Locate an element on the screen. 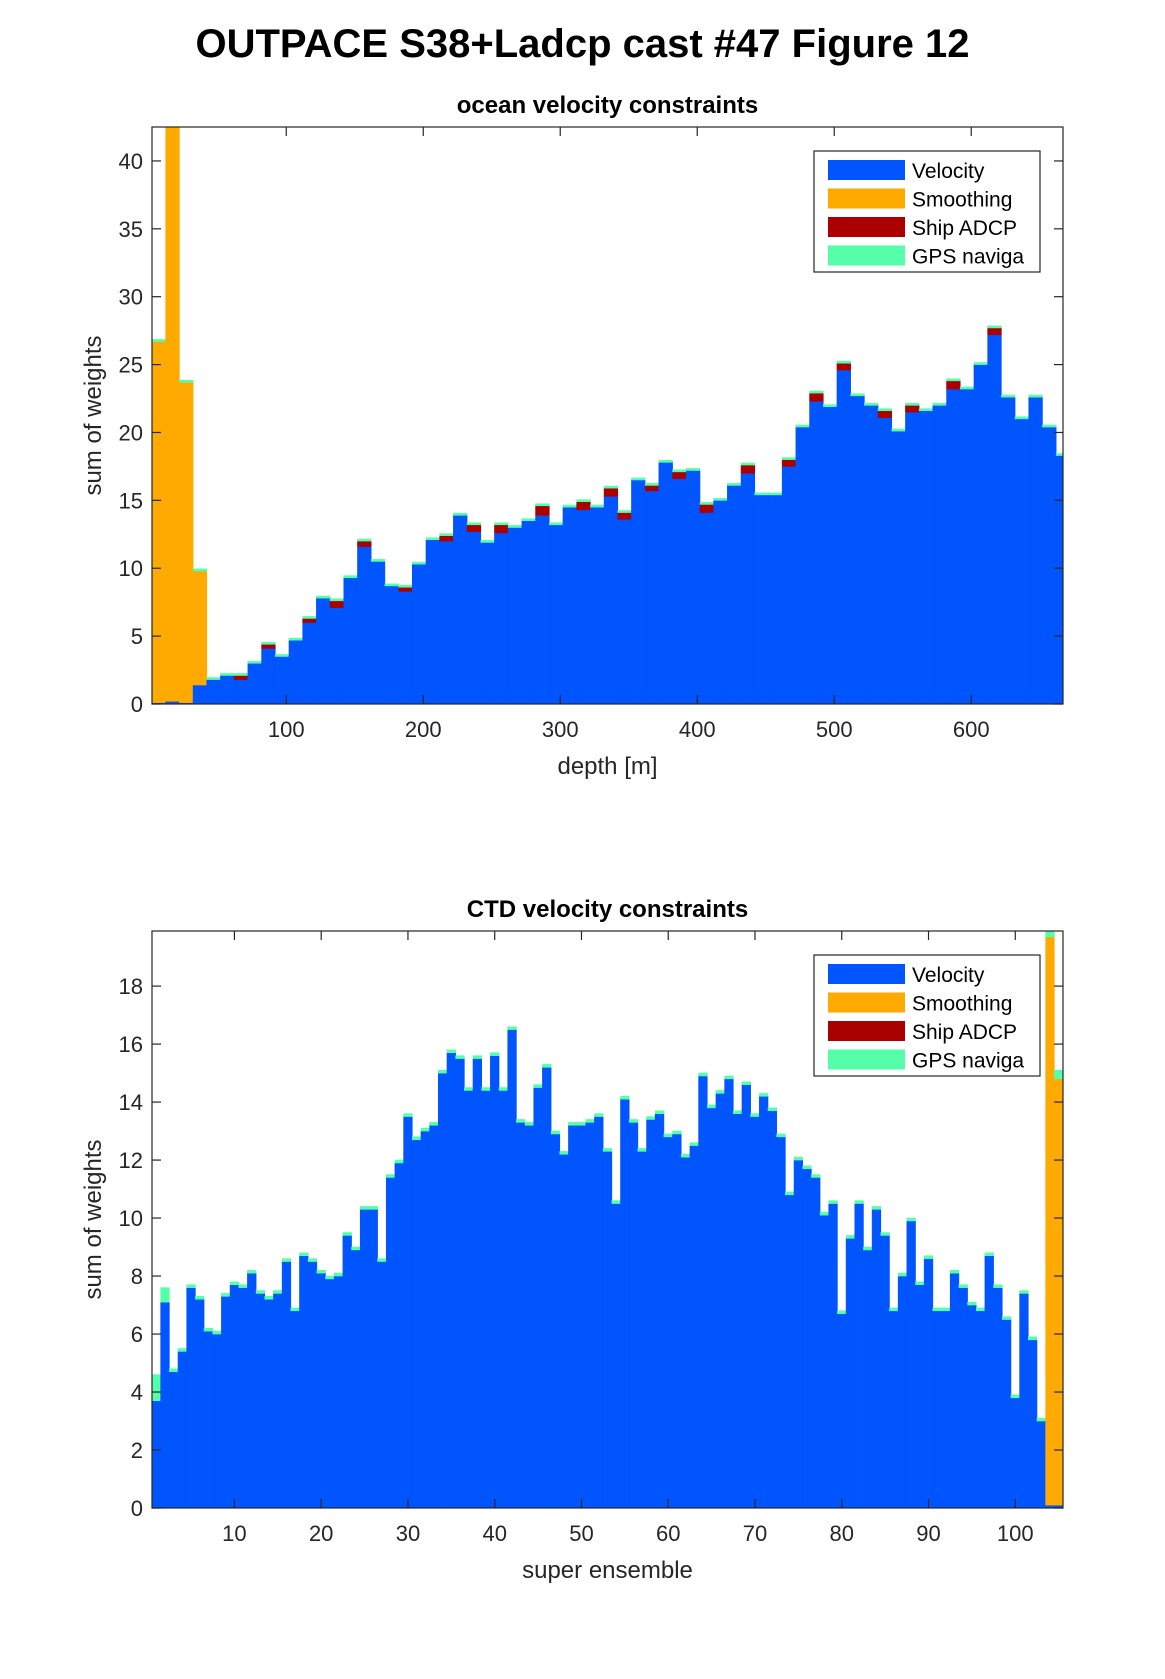 The image size is (1165, 1679). bar-smoothing is located at coordinates (200, 628).